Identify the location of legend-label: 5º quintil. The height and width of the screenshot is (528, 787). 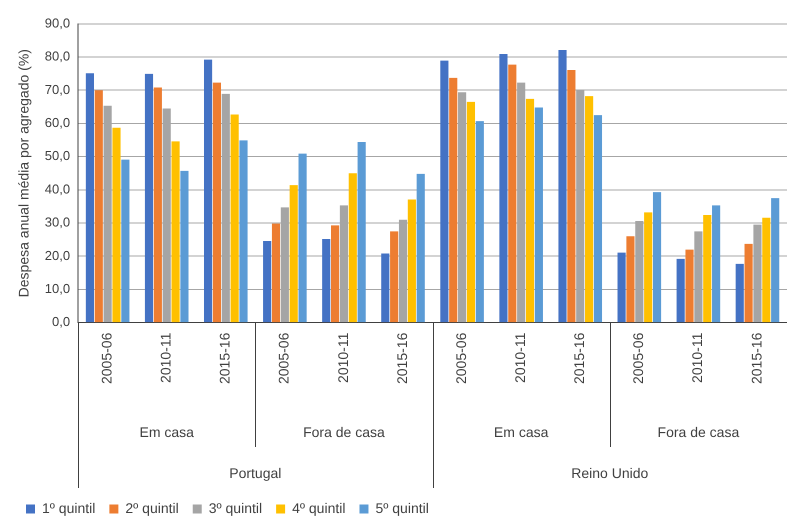
(402, 508).